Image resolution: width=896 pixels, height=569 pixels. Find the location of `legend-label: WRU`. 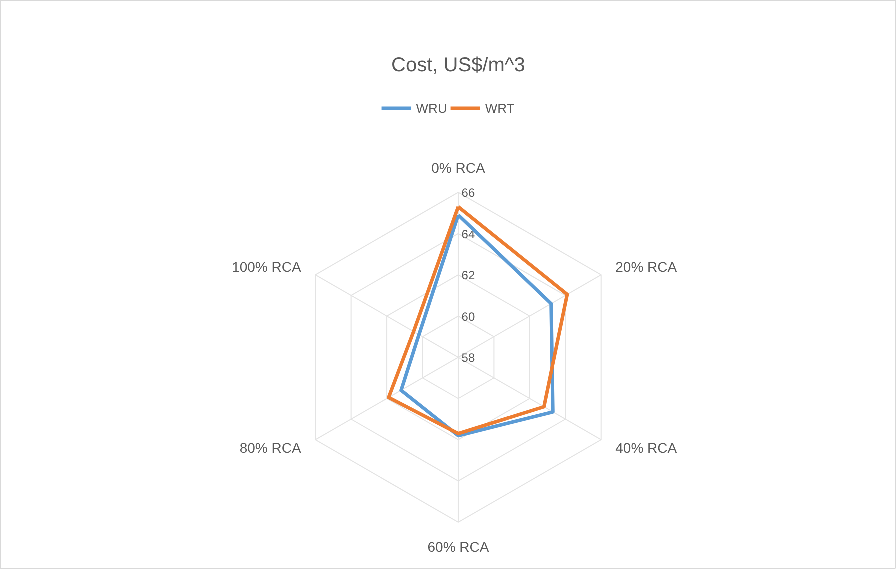

legend-label: WRU is located at coordinates (432, 108).